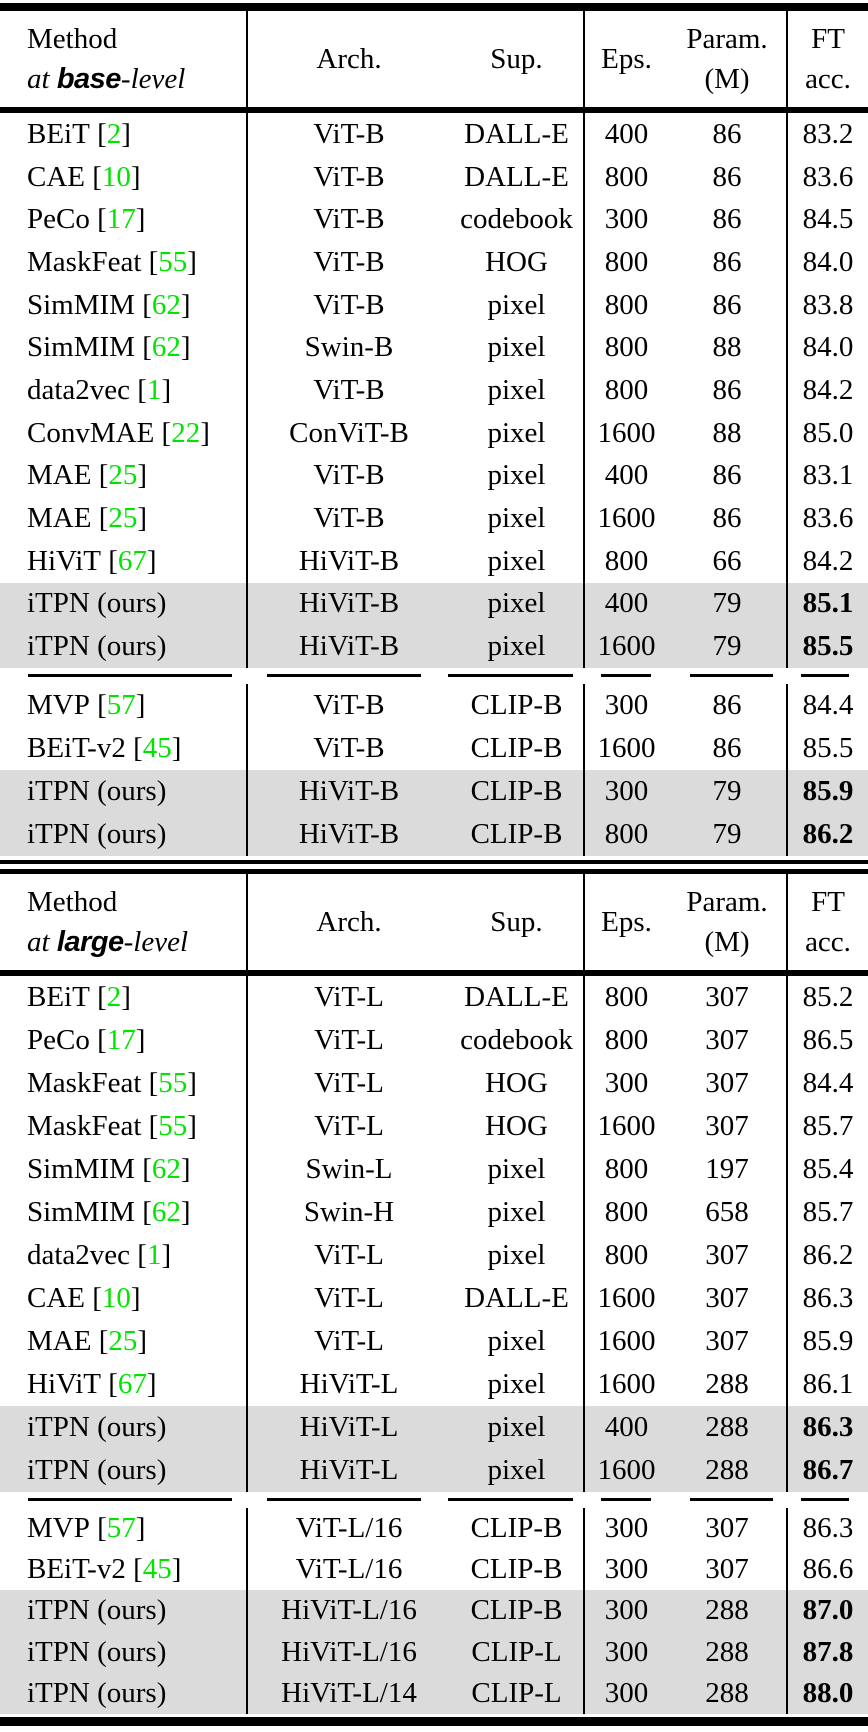 This screenshot has width=868, height=1732. I want to click on arch-cell: ViT-L, so click(348, 1126).